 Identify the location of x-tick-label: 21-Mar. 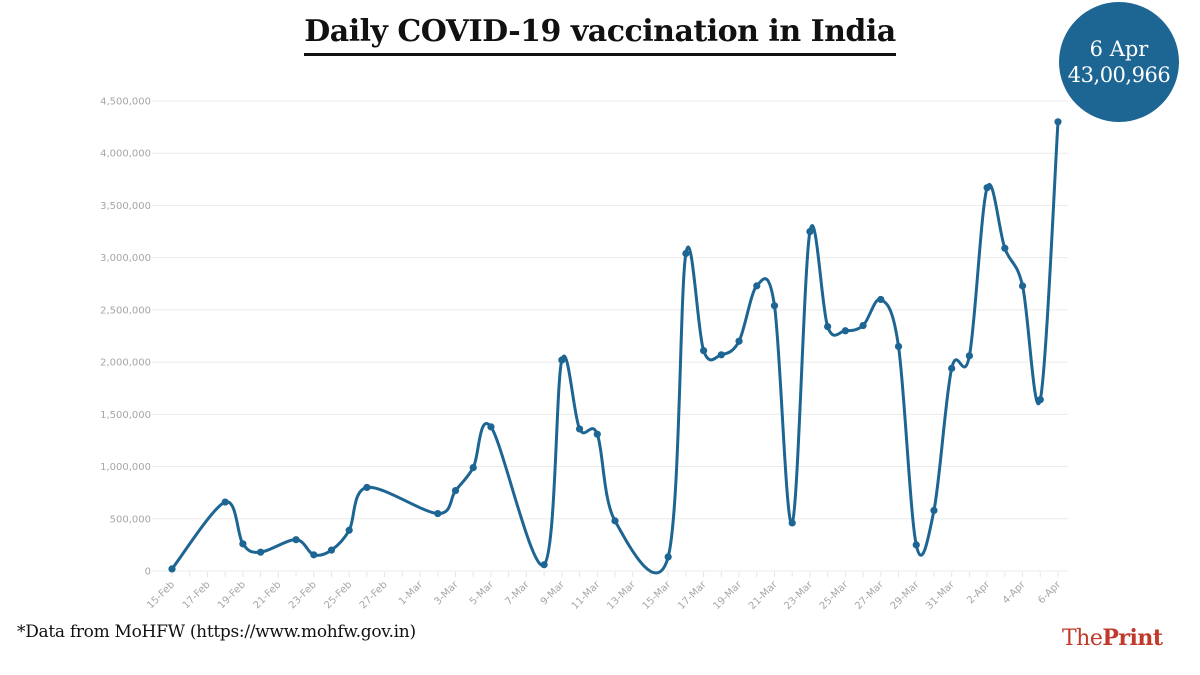
(763, 595).